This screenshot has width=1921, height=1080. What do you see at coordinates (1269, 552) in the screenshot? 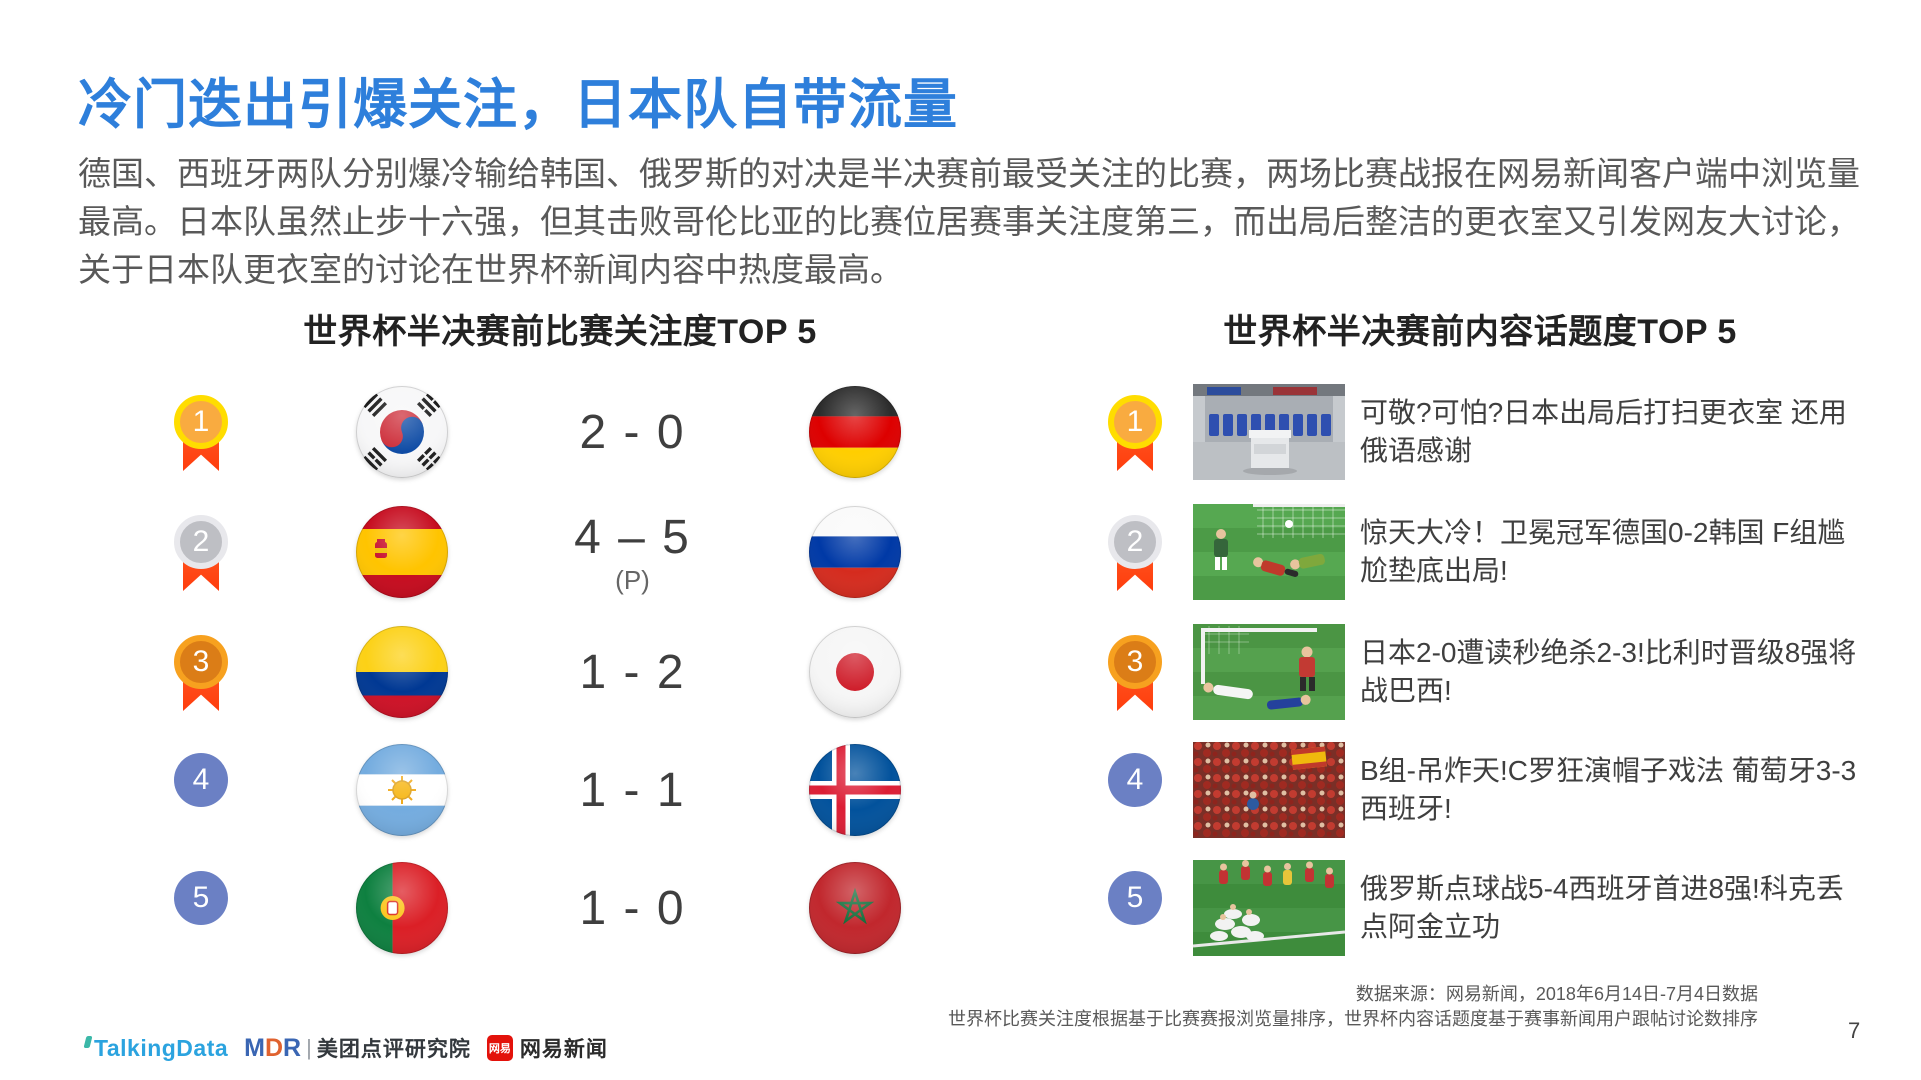
I see `news-thumbnail-germany-korea` at bounding box center [1269, 552].